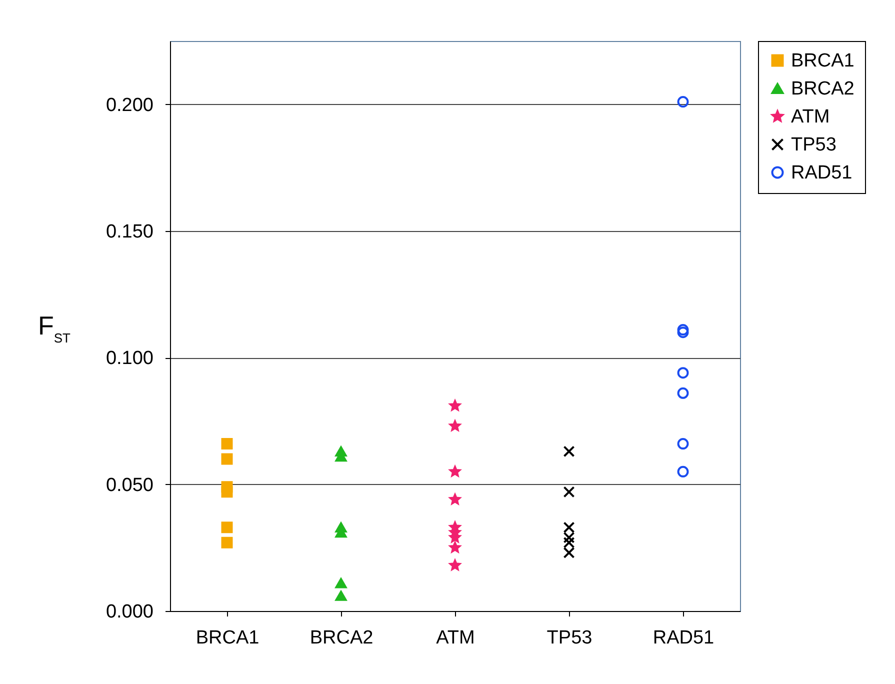 The height and width of the screenshot is (684, 895). I want to click on legend-label: BRCA2, so click(822, 89).